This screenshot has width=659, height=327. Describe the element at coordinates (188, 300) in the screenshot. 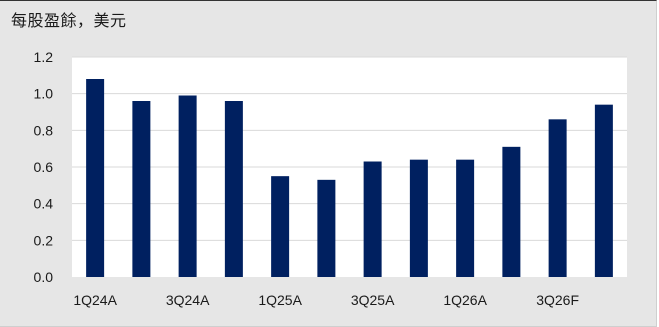

I see `x-tick-label: 3Q24A` at that location.